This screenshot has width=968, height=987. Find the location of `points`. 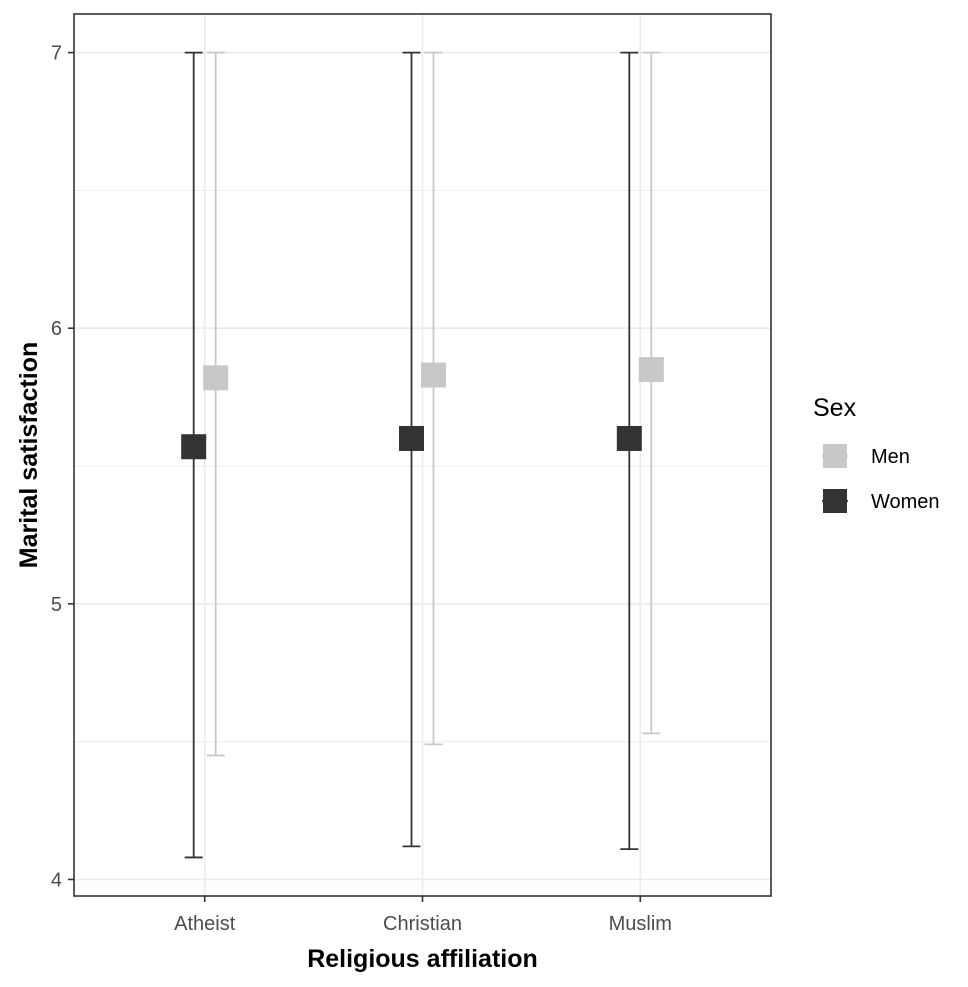

points is located at coordinates (422, 408).